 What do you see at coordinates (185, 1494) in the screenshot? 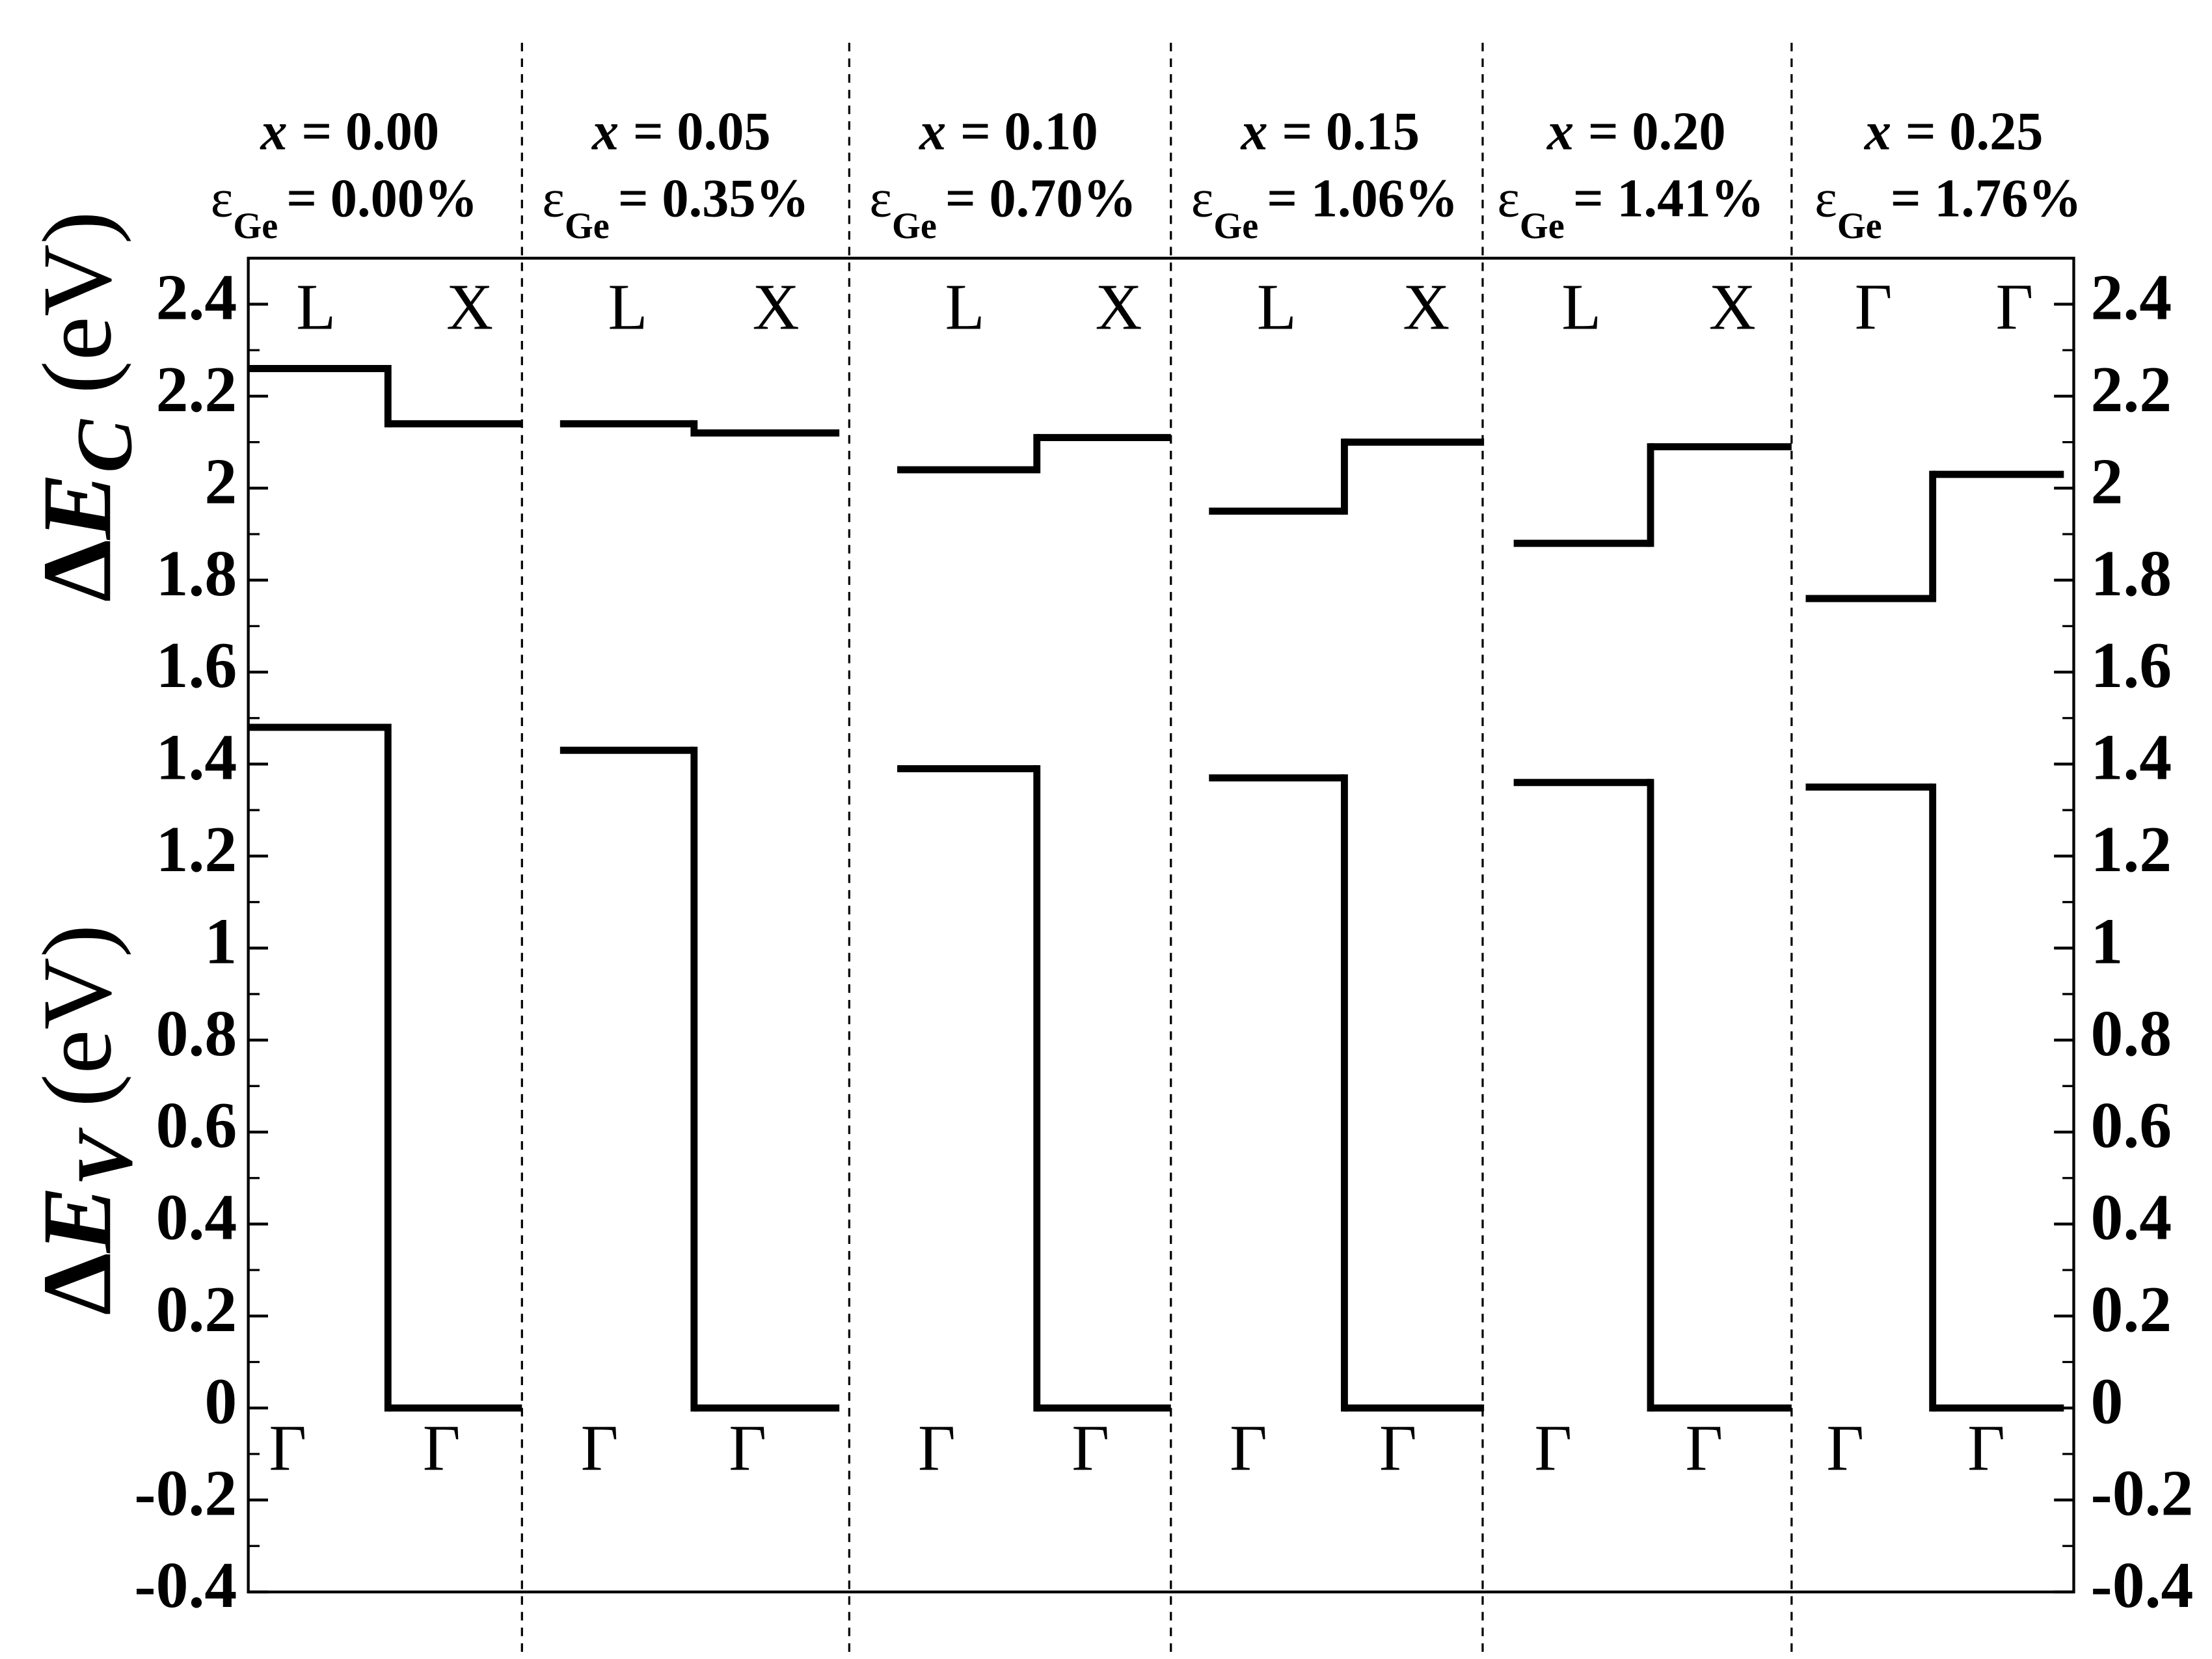
I see `y-tick-label: -0.2` at bounding box center [185, 1494].